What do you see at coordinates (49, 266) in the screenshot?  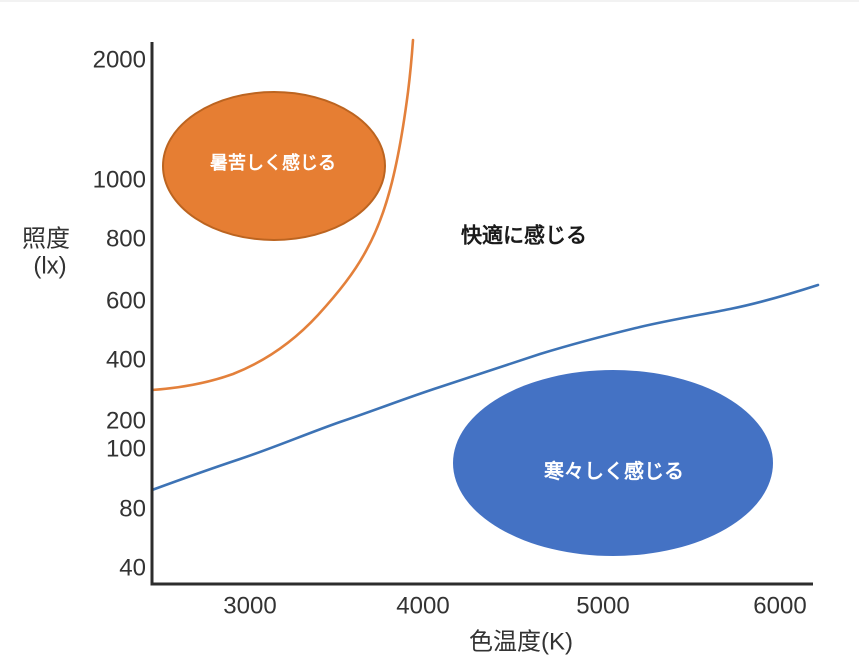 I see `y-axis-title-line2: (lx)` at bounding box center [49, 266].